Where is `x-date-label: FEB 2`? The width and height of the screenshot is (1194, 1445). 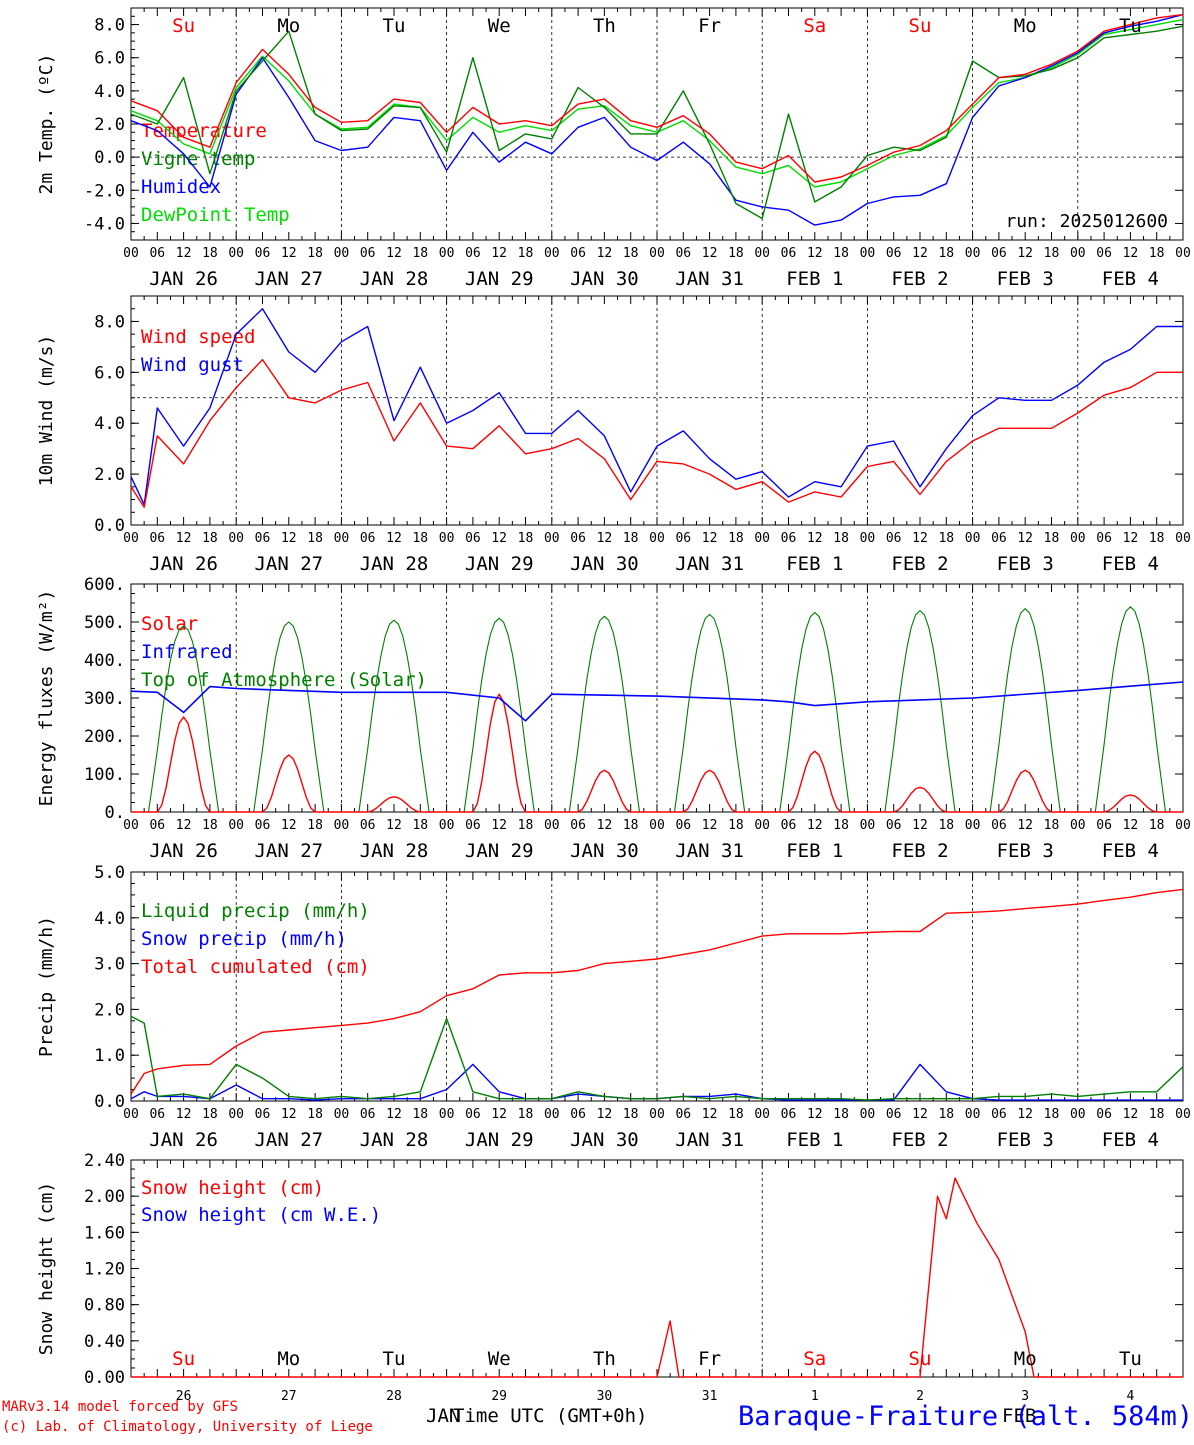
x-date-label: FEB 2 is located at coordinates (919, 851).